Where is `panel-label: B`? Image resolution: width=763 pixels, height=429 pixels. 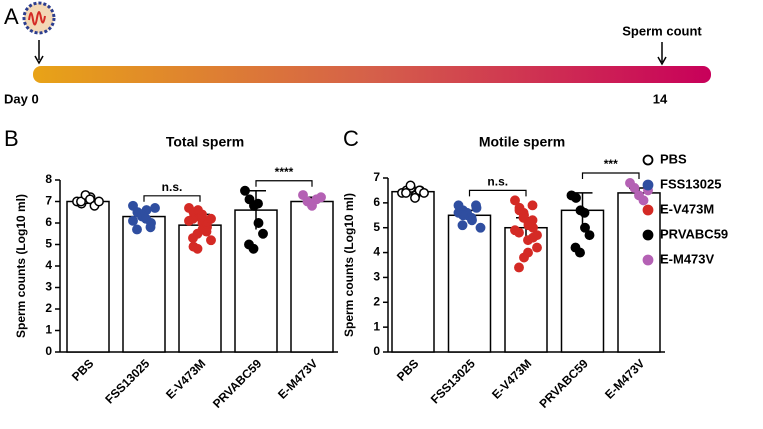
panel-label: B is located at coordinates (11, 138).